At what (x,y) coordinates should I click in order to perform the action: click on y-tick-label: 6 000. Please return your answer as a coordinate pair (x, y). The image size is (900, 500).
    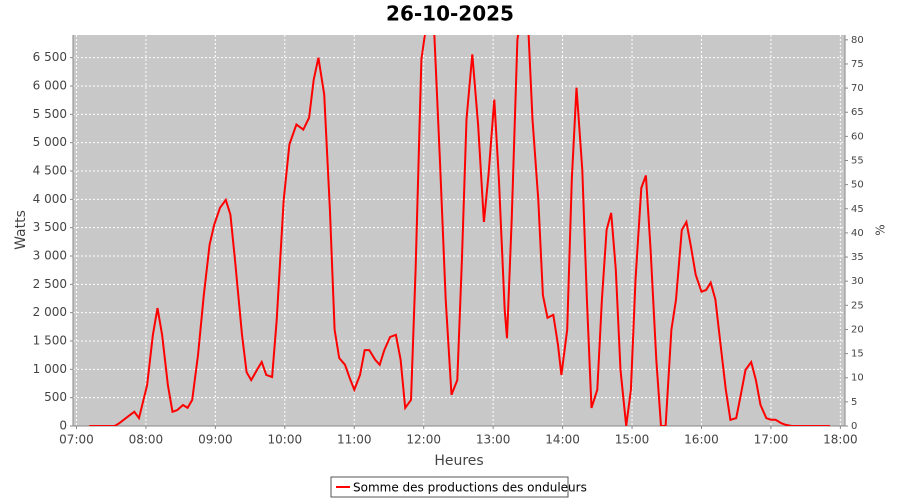
    Looking at the image, I should click on (50, 86).